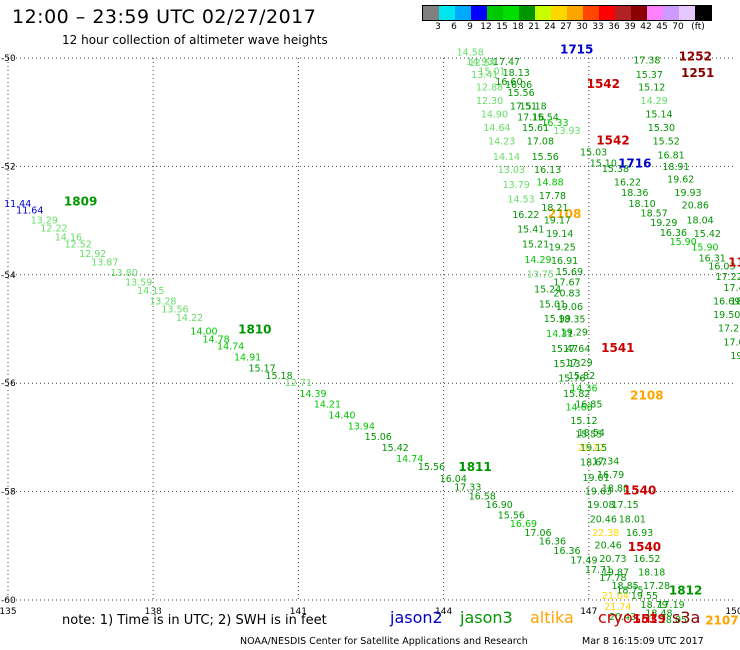 This screenshot has height=650, width=740. Describe the element at coordinates (486, 617) in the screenshot. I see `legend-jason3-label: jason3` at that location.